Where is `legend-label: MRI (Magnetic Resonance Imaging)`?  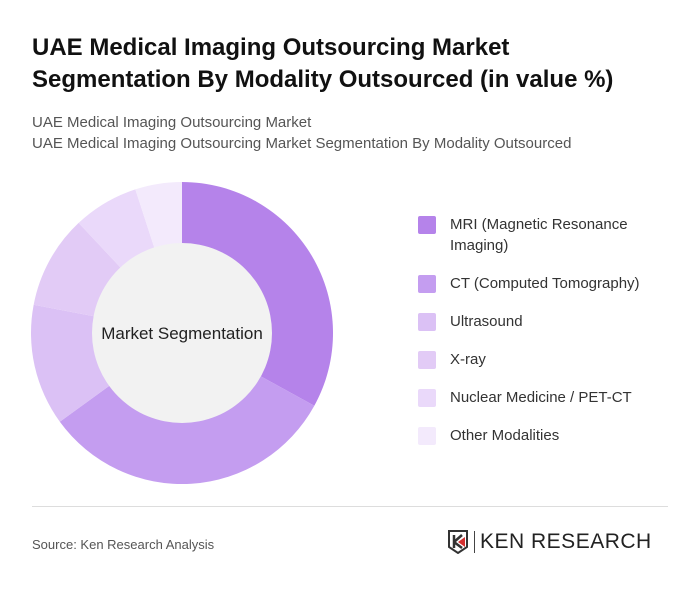
legend-label: MRI (Magnetic Resonance Imaging) is located at coordinates (539, 235).